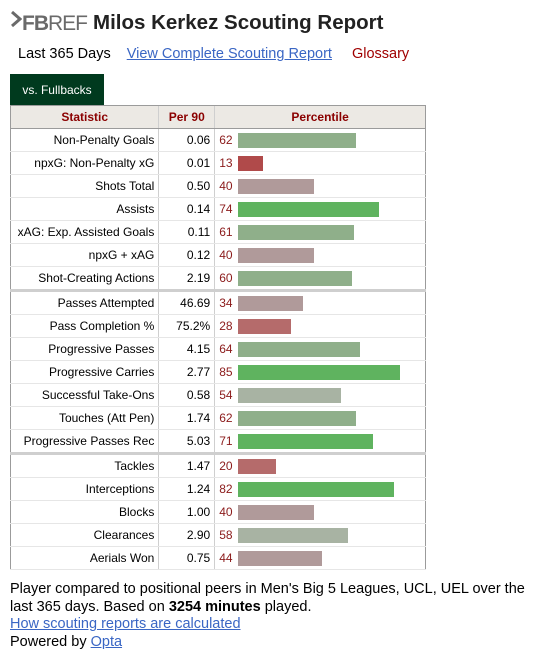 The image size is (536, 667). What do you see at coordinates (85, 558) in the screenshot?
I see `stat-name: Aerials Won` at bounding box center [85, 558].